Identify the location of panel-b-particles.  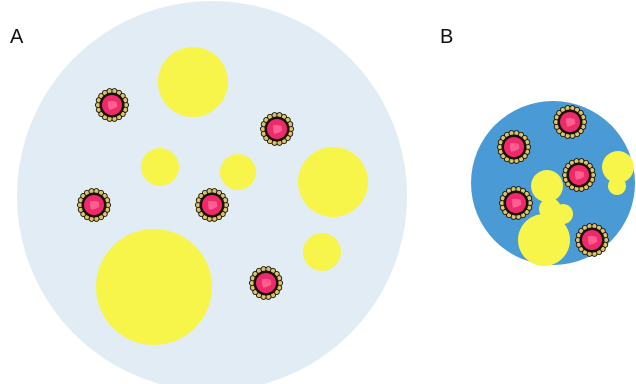
(553, 181).